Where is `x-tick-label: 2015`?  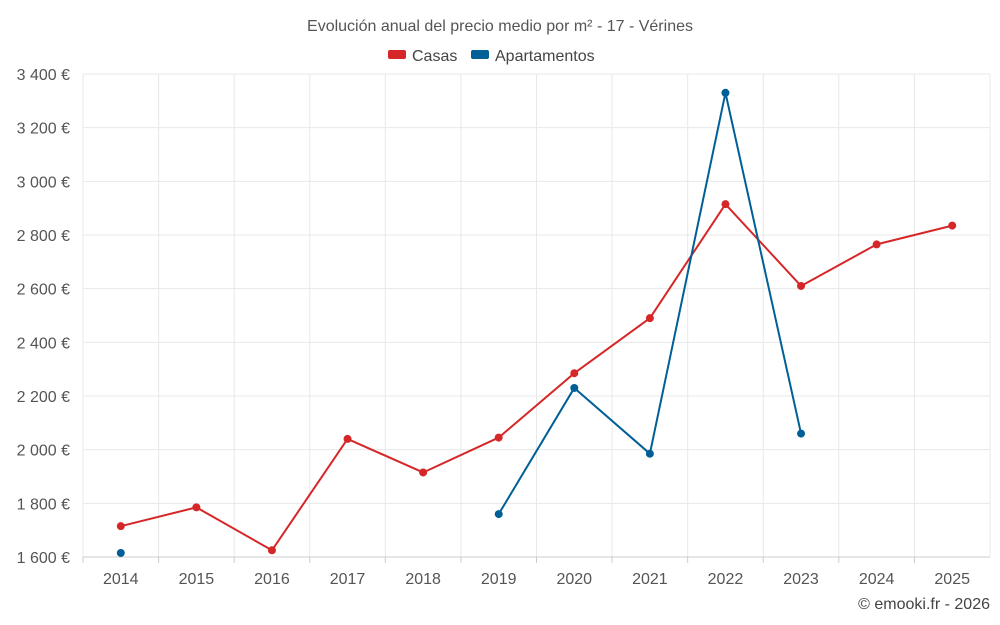
x-tick-label: 2015 is located at coordinates (197, 579).